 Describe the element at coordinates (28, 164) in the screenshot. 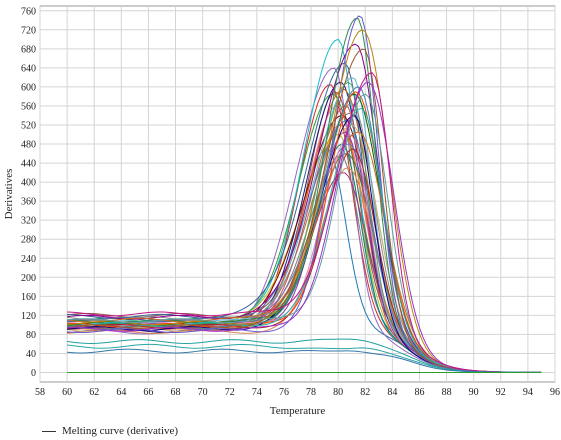

I see `y-tick-label: 440` at that location.